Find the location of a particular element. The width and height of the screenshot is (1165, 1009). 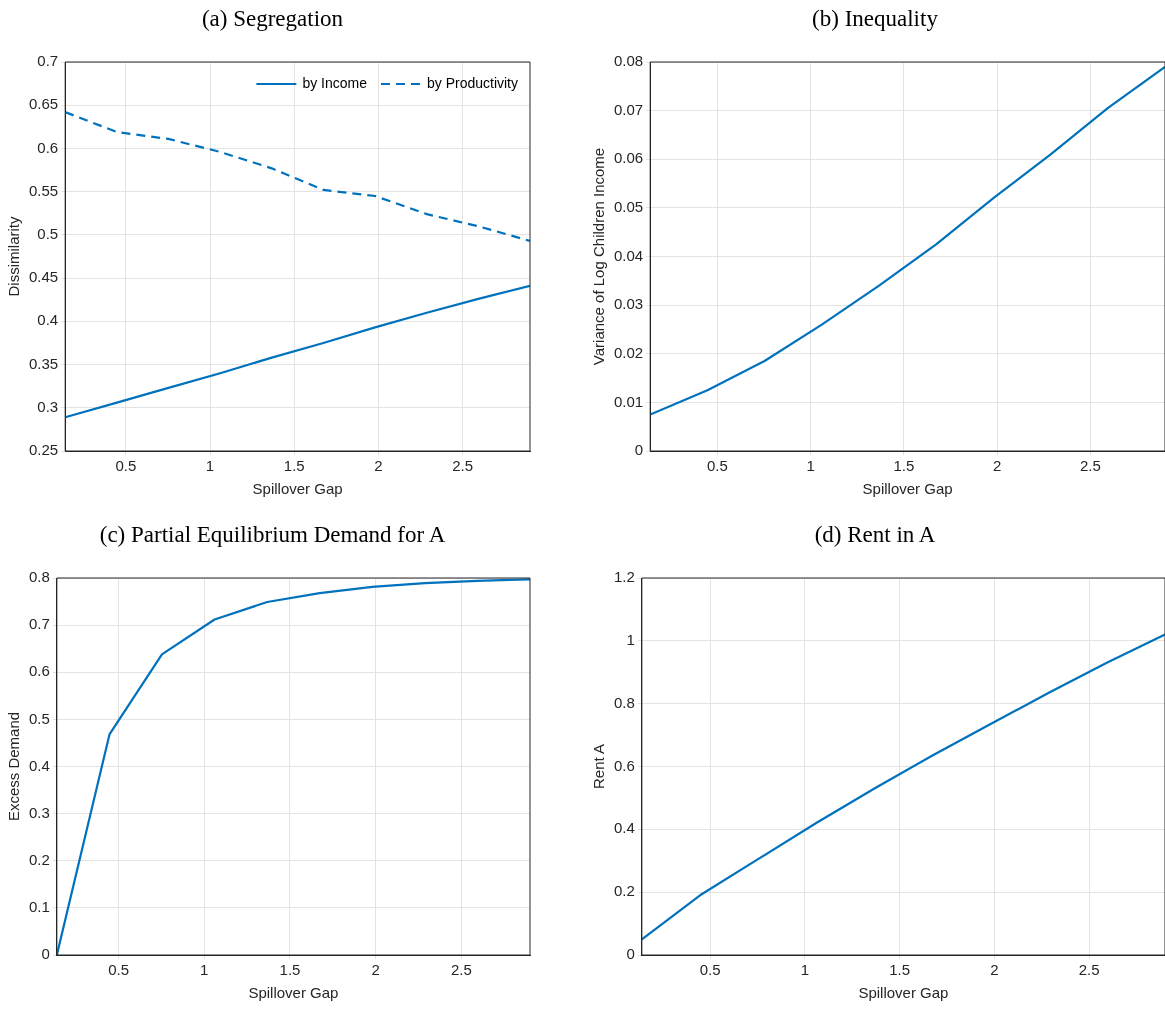

chart-title: (d) Rent in A is located at coordinates (875, 535).